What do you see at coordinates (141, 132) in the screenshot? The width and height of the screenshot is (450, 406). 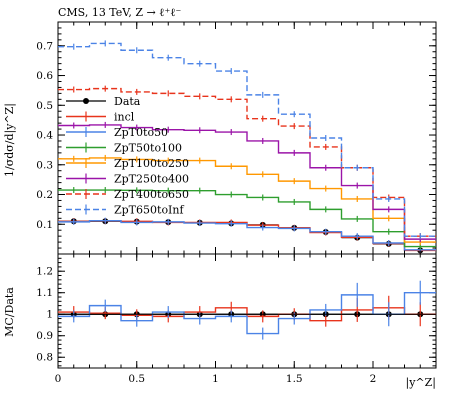 I see `legend-label: ZpT0to50` at bounding box center [141, 132].